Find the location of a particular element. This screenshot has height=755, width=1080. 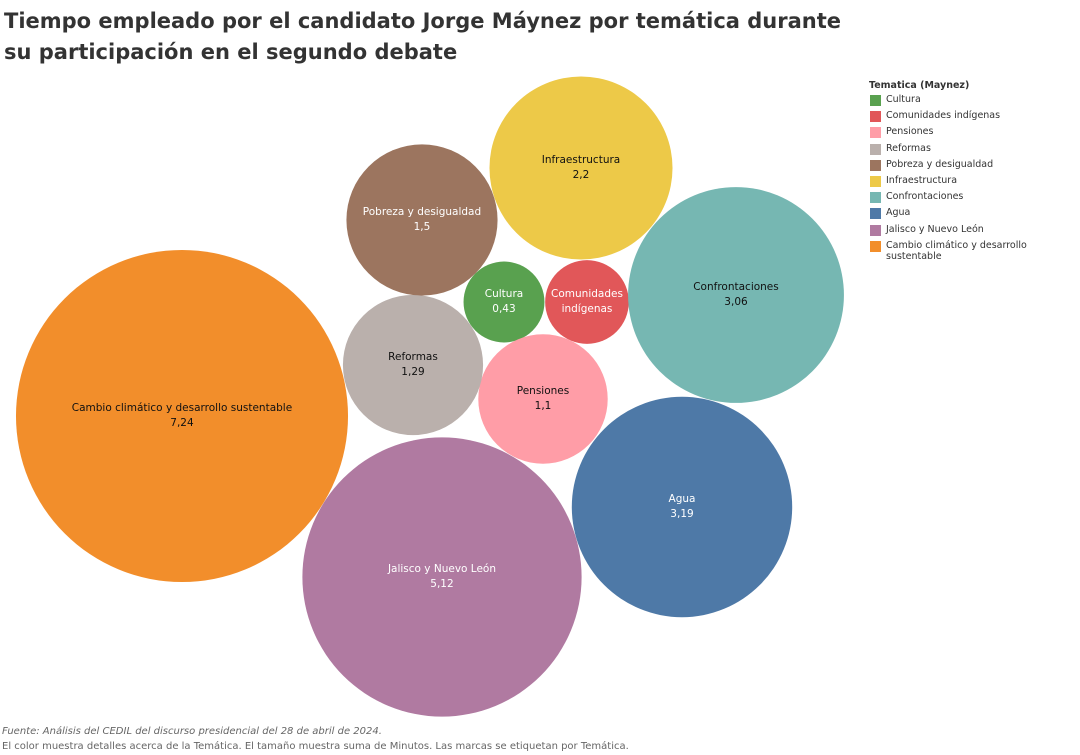

bubble-label-group: Reformas 1,29 is located at coordinates (413, 365).